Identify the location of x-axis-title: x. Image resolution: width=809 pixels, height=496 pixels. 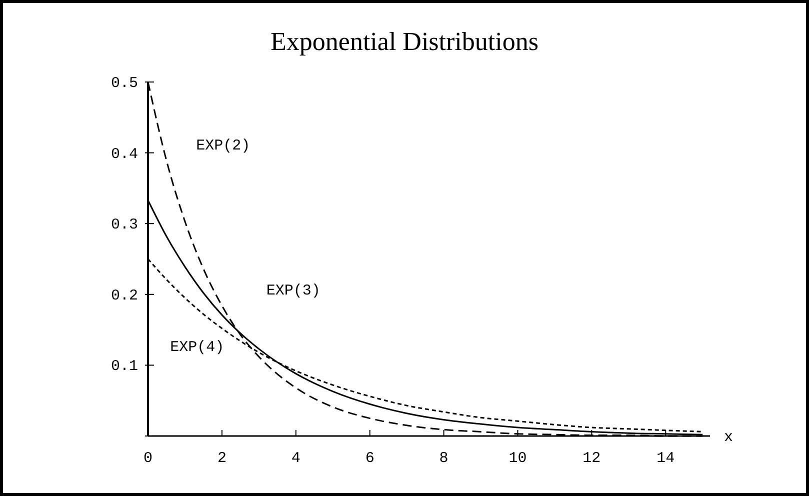
(729, 437).